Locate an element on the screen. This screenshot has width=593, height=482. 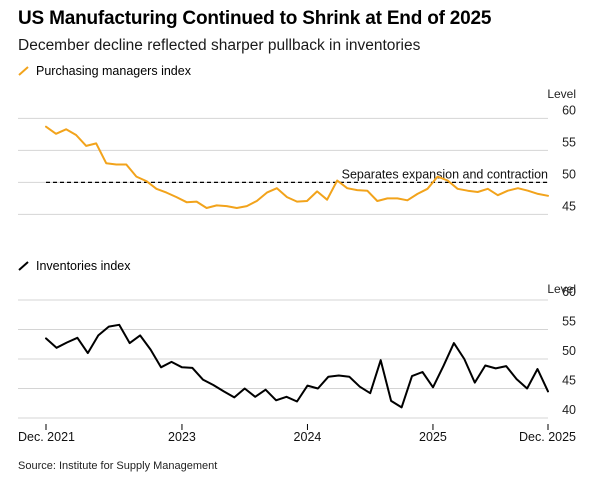
x-tick-label: Dec. 2025 is located at coordinates (547, 437).